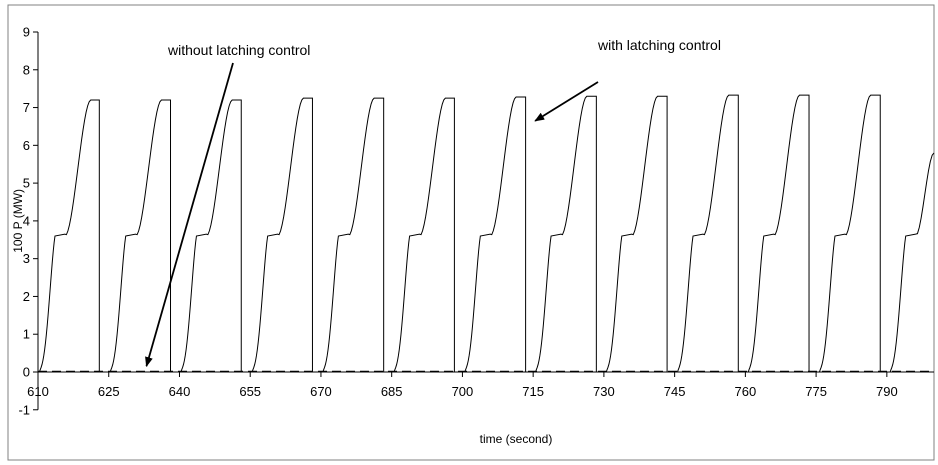 This screenshot has height=465, width=938. Describe the element at coordinates (38, 391) in the screenshot. I see `x-tick-label: 610` at that location.